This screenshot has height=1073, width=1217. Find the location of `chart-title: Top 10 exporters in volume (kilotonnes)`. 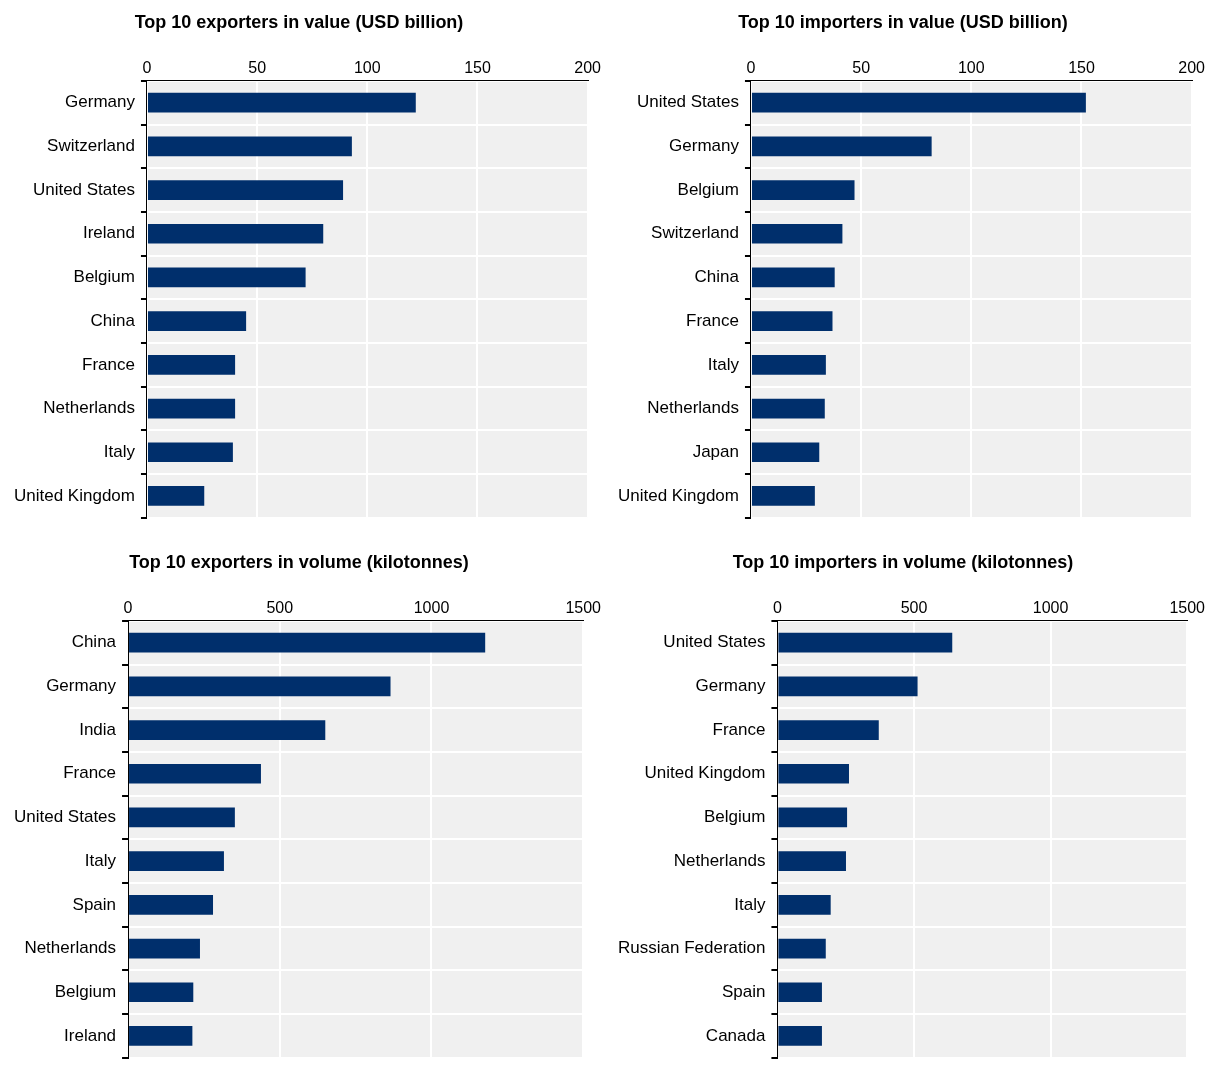

chart-title: Top 10 exporters in volume (kilotonnes) is located at coordinates (299, 561).